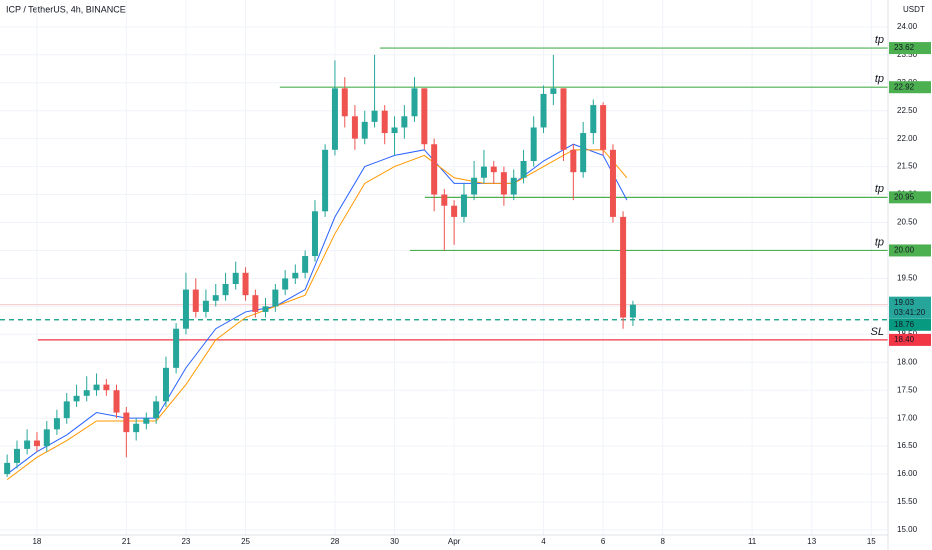  What do you see at coordinates (907, 278) in the screenshot?
I see `y-tick-label: 19.50` at bounding box center [907, 278].